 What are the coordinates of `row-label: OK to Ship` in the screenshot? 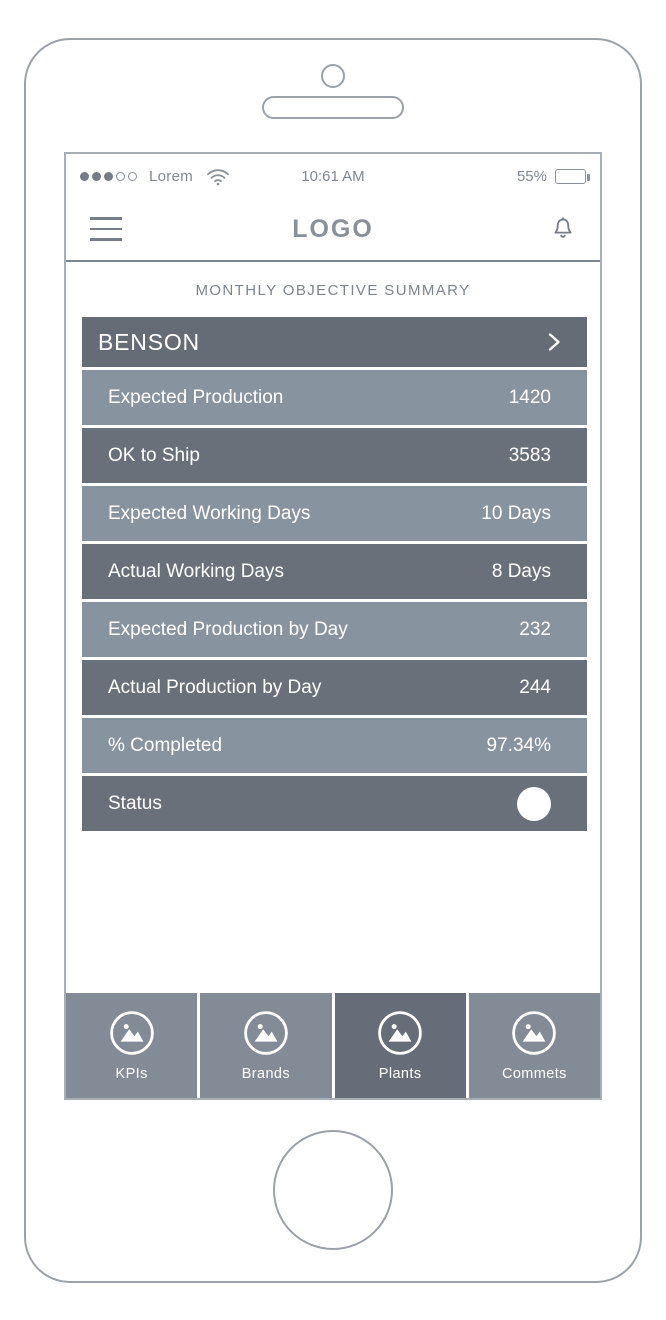 It's located at (154, 455).